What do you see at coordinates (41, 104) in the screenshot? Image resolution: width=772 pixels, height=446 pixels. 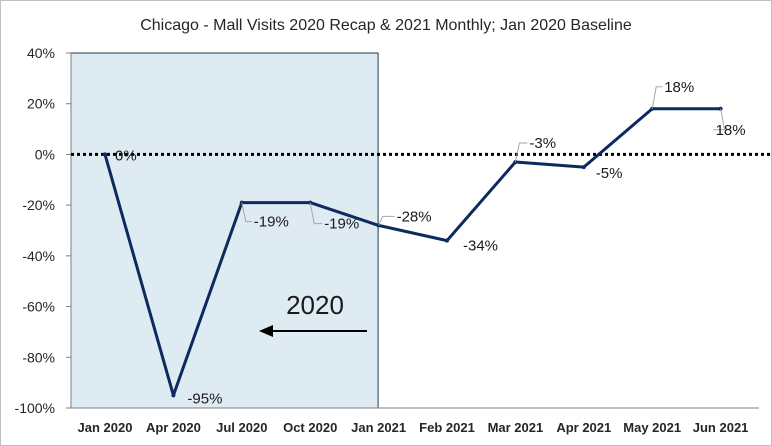 I see `y-tick-label: 20%` at bounding box center [41, 104].